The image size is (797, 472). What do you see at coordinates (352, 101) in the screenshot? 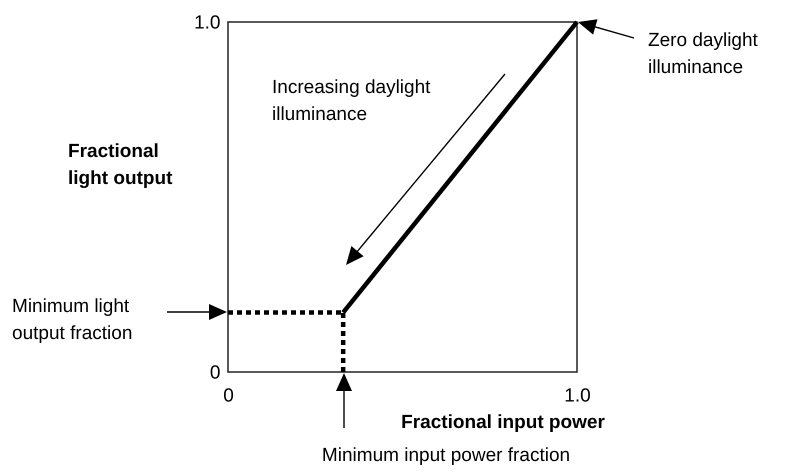
I see `annotation: Increasing daylight illuminance` at bounding box center [352, 101].